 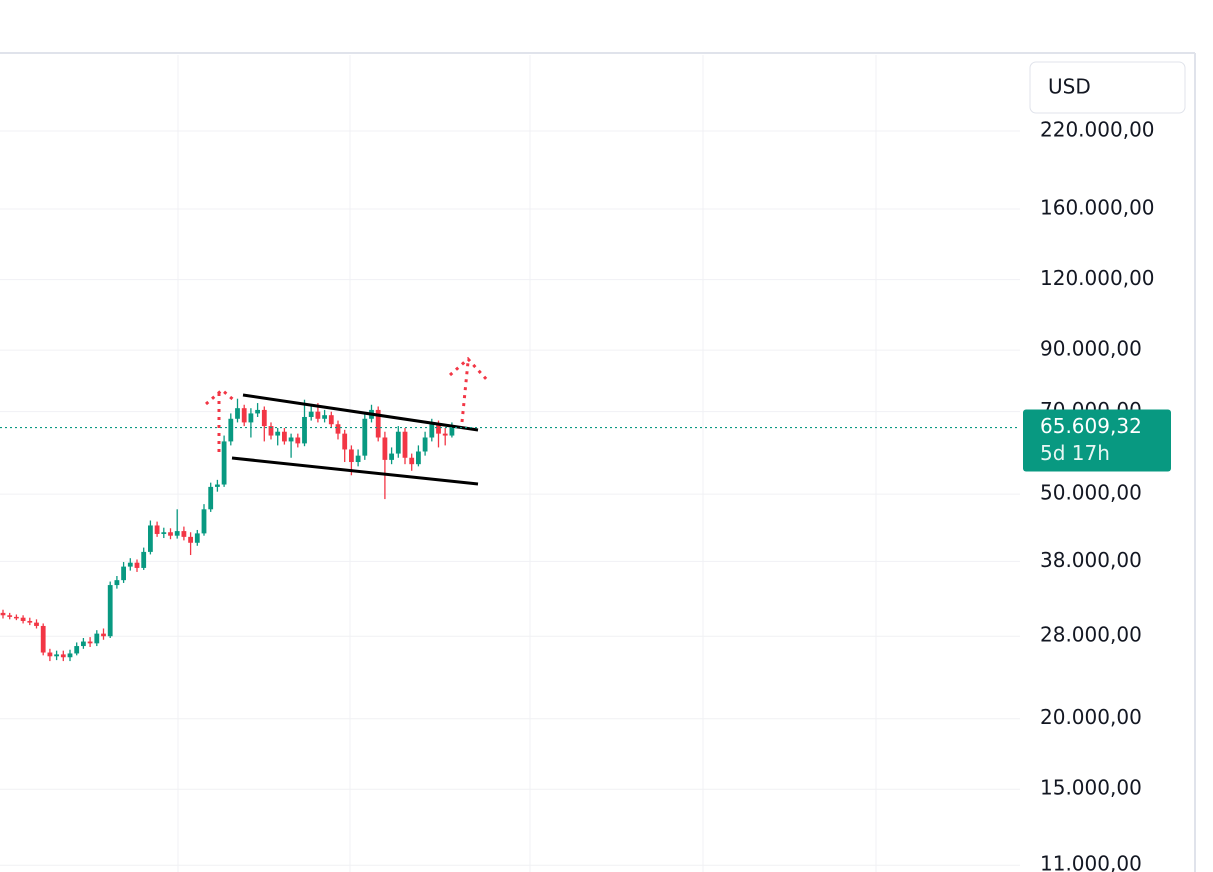 What do you see at coordinates (1097, 440) in the screenshot?
I see `last-price-box` at bounding box center [1097, 440].